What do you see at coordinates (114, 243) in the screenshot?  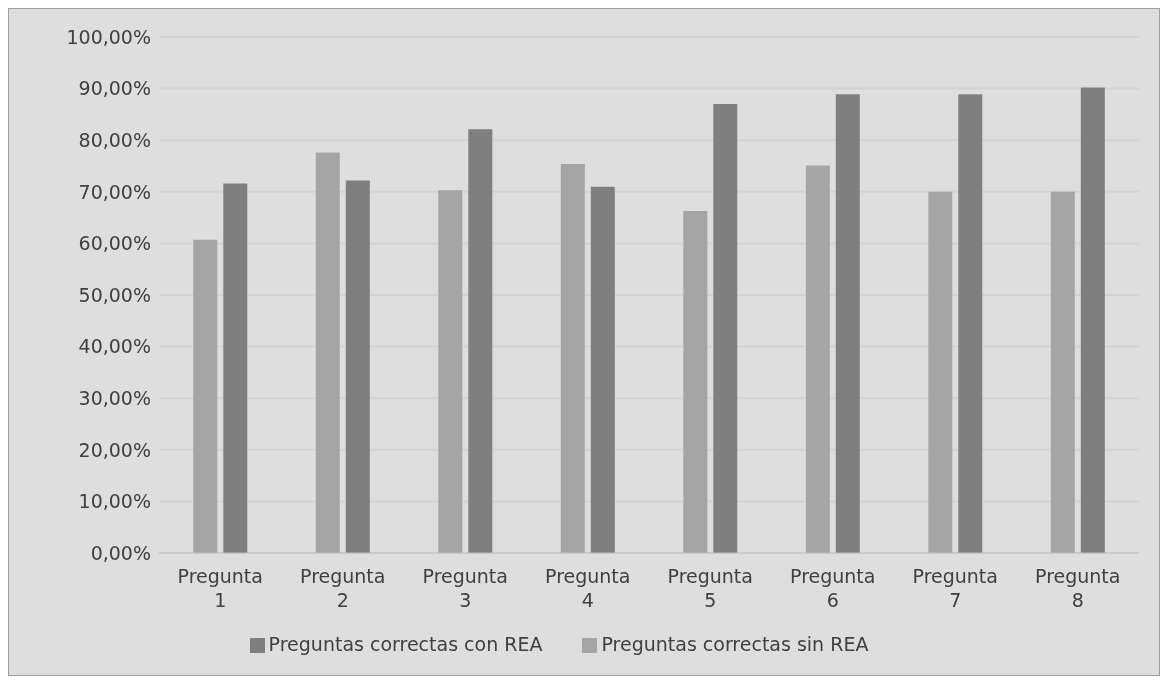 I see `y-tick-label: 60,00%` at bounding box center [114, 243].